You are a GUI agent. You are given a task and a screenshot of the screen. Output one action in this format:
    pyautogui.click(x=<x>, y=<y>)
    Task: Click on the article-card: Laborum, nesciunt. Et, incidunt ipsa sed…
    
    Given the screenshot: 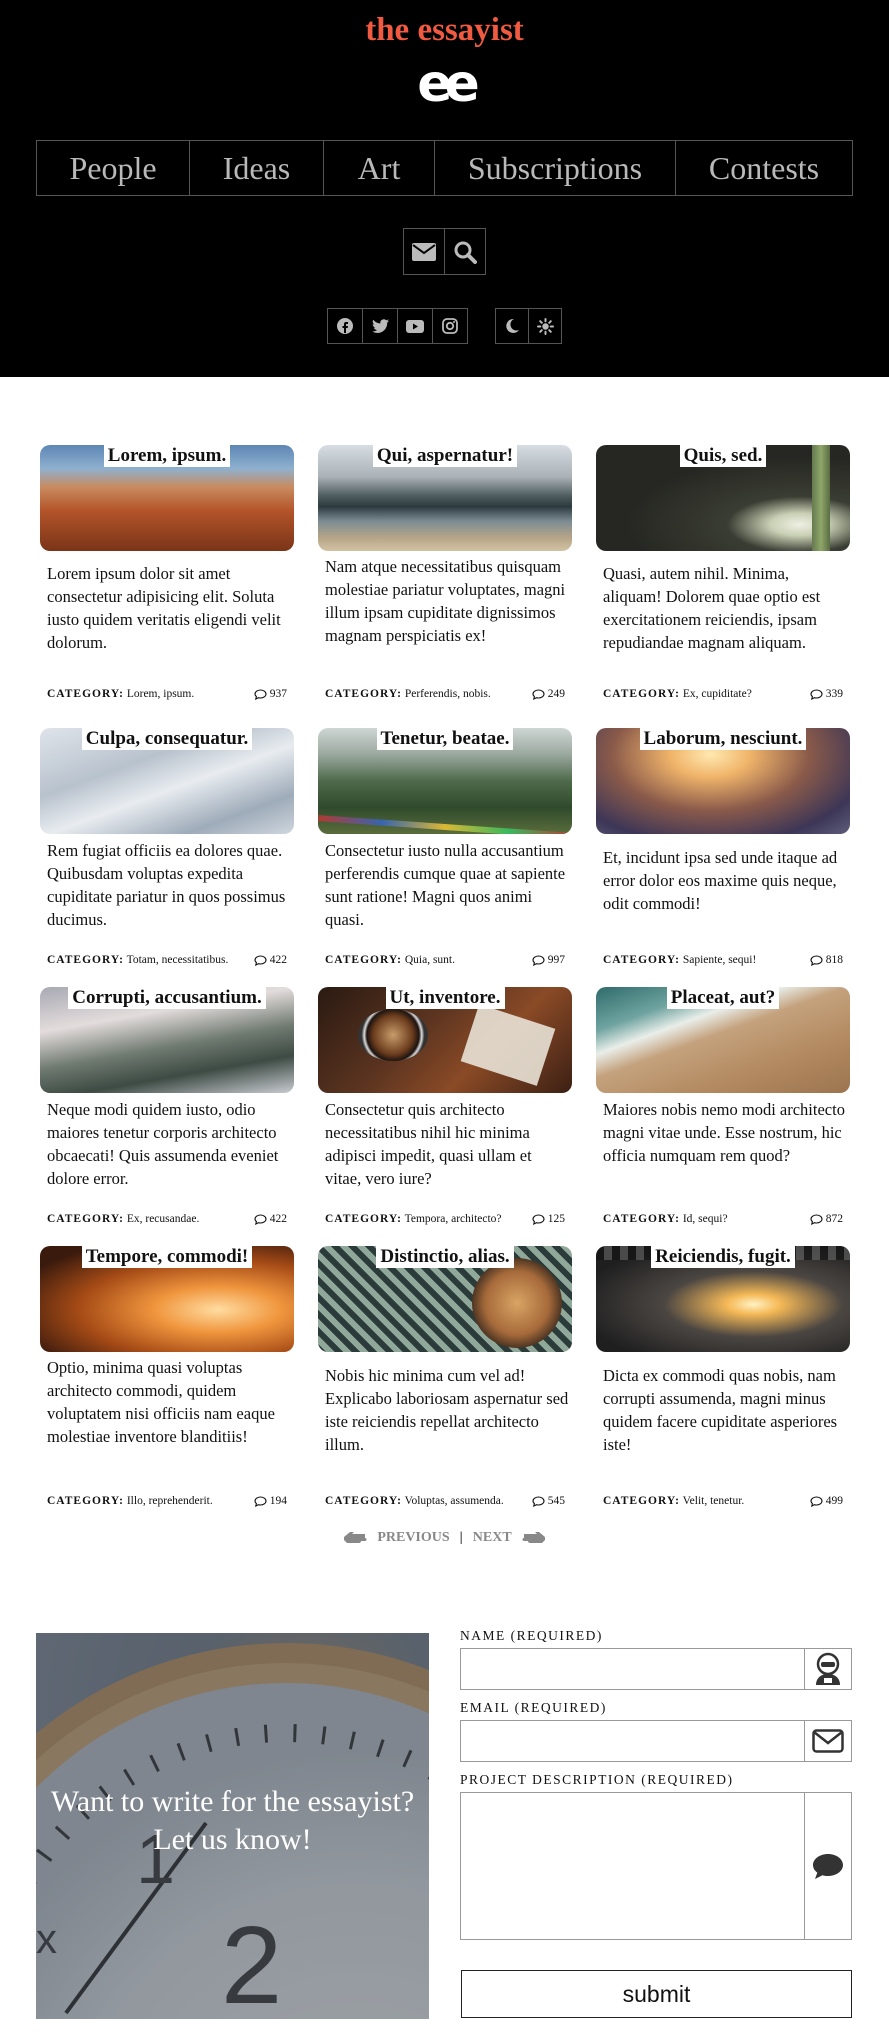 What is the action you would take?
    pyautogui.click(x=723, y=850)
    